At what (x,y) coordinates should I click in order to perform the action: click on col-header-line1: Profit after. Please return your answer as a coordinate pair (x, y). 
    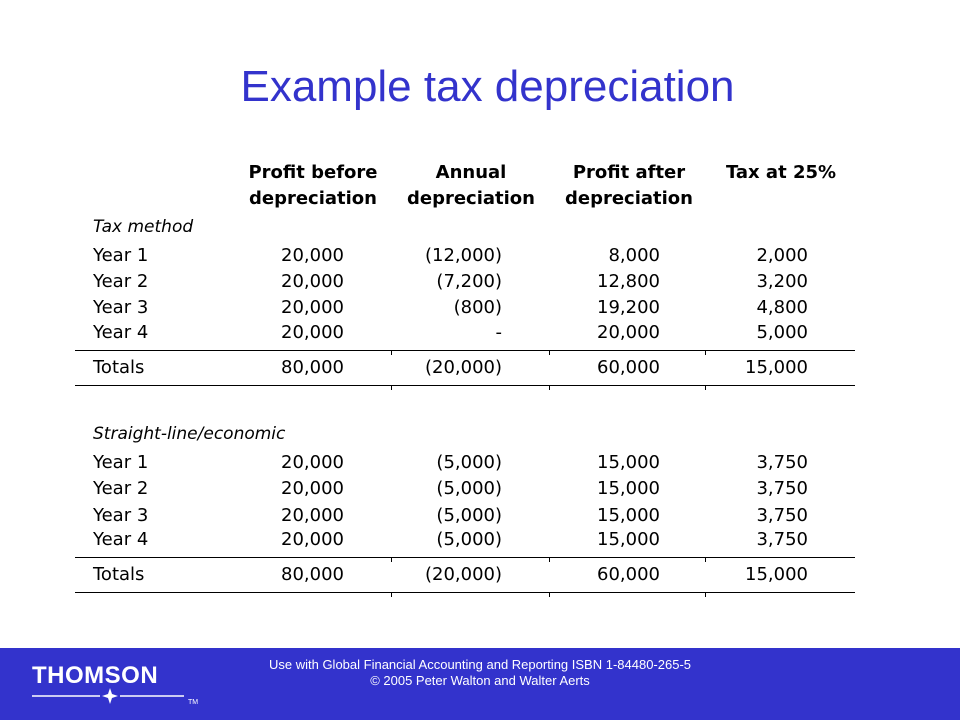
    Looking at the image, I should click on (629, 172).